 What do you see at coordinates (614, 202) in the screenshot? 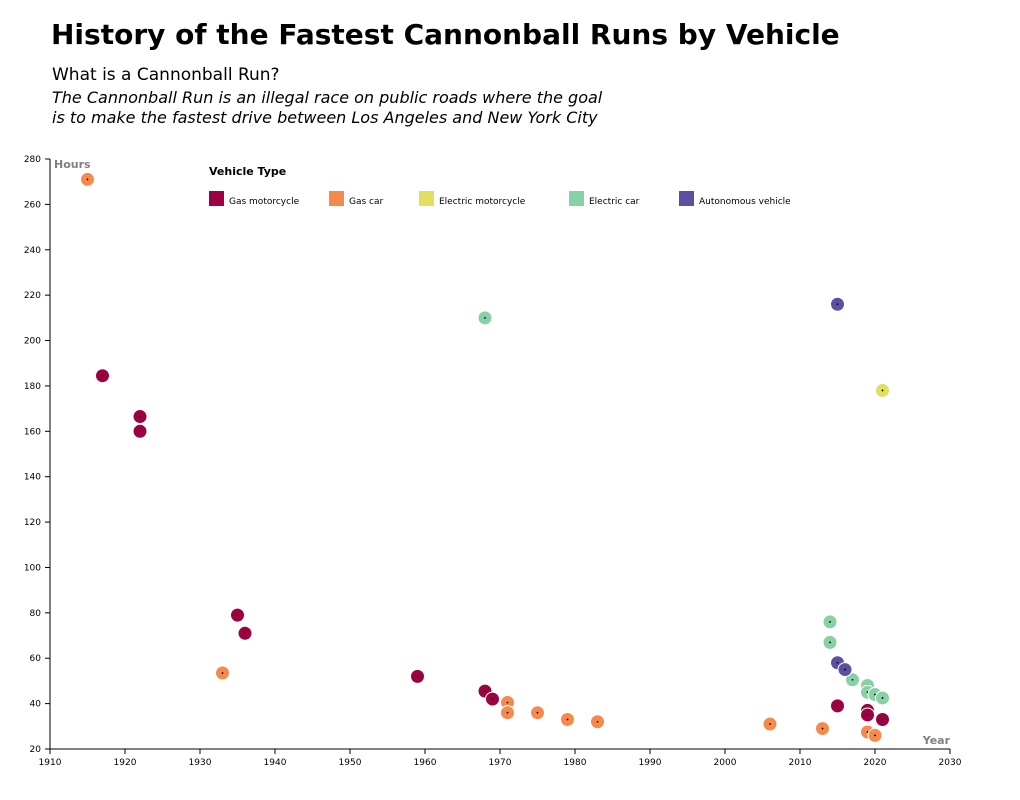
I see `legend-label: Electric car` at bounding box center [614, 202].